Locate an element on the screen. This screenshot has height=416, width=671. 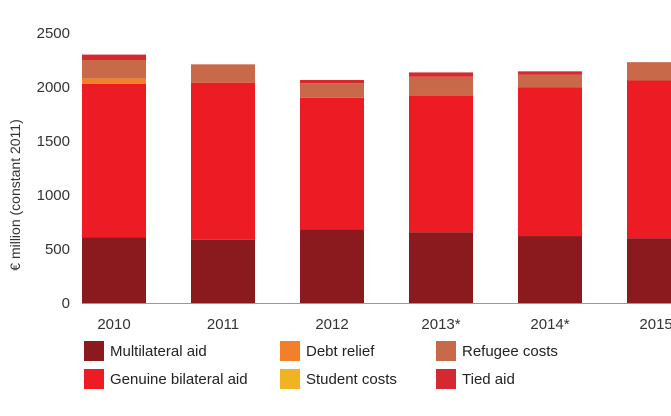
legend-item-tied-aid: Tied aid is located at coordinates (475, 379).